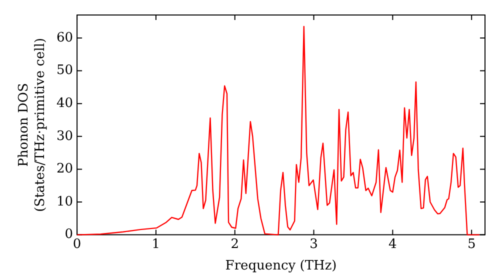  What do you see at coordinates (234, 244) in the screenshot?
I see `x-tick-label: 2` at bounding box center [234, 244].